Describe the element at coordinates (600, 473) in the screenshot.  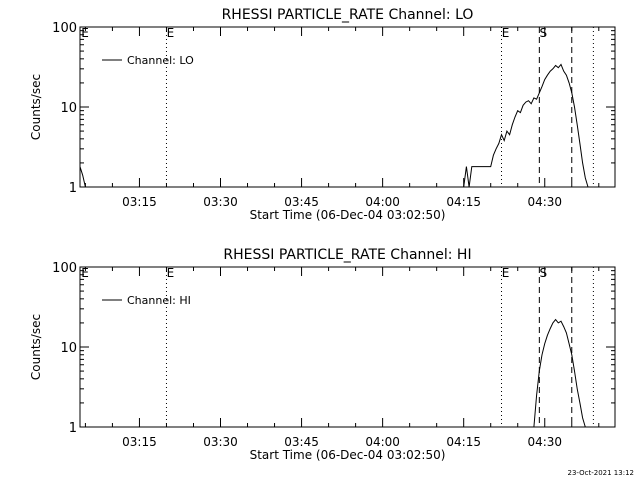
I see `generation-timestamp: 23-Oct-2021 13:12` at that location.